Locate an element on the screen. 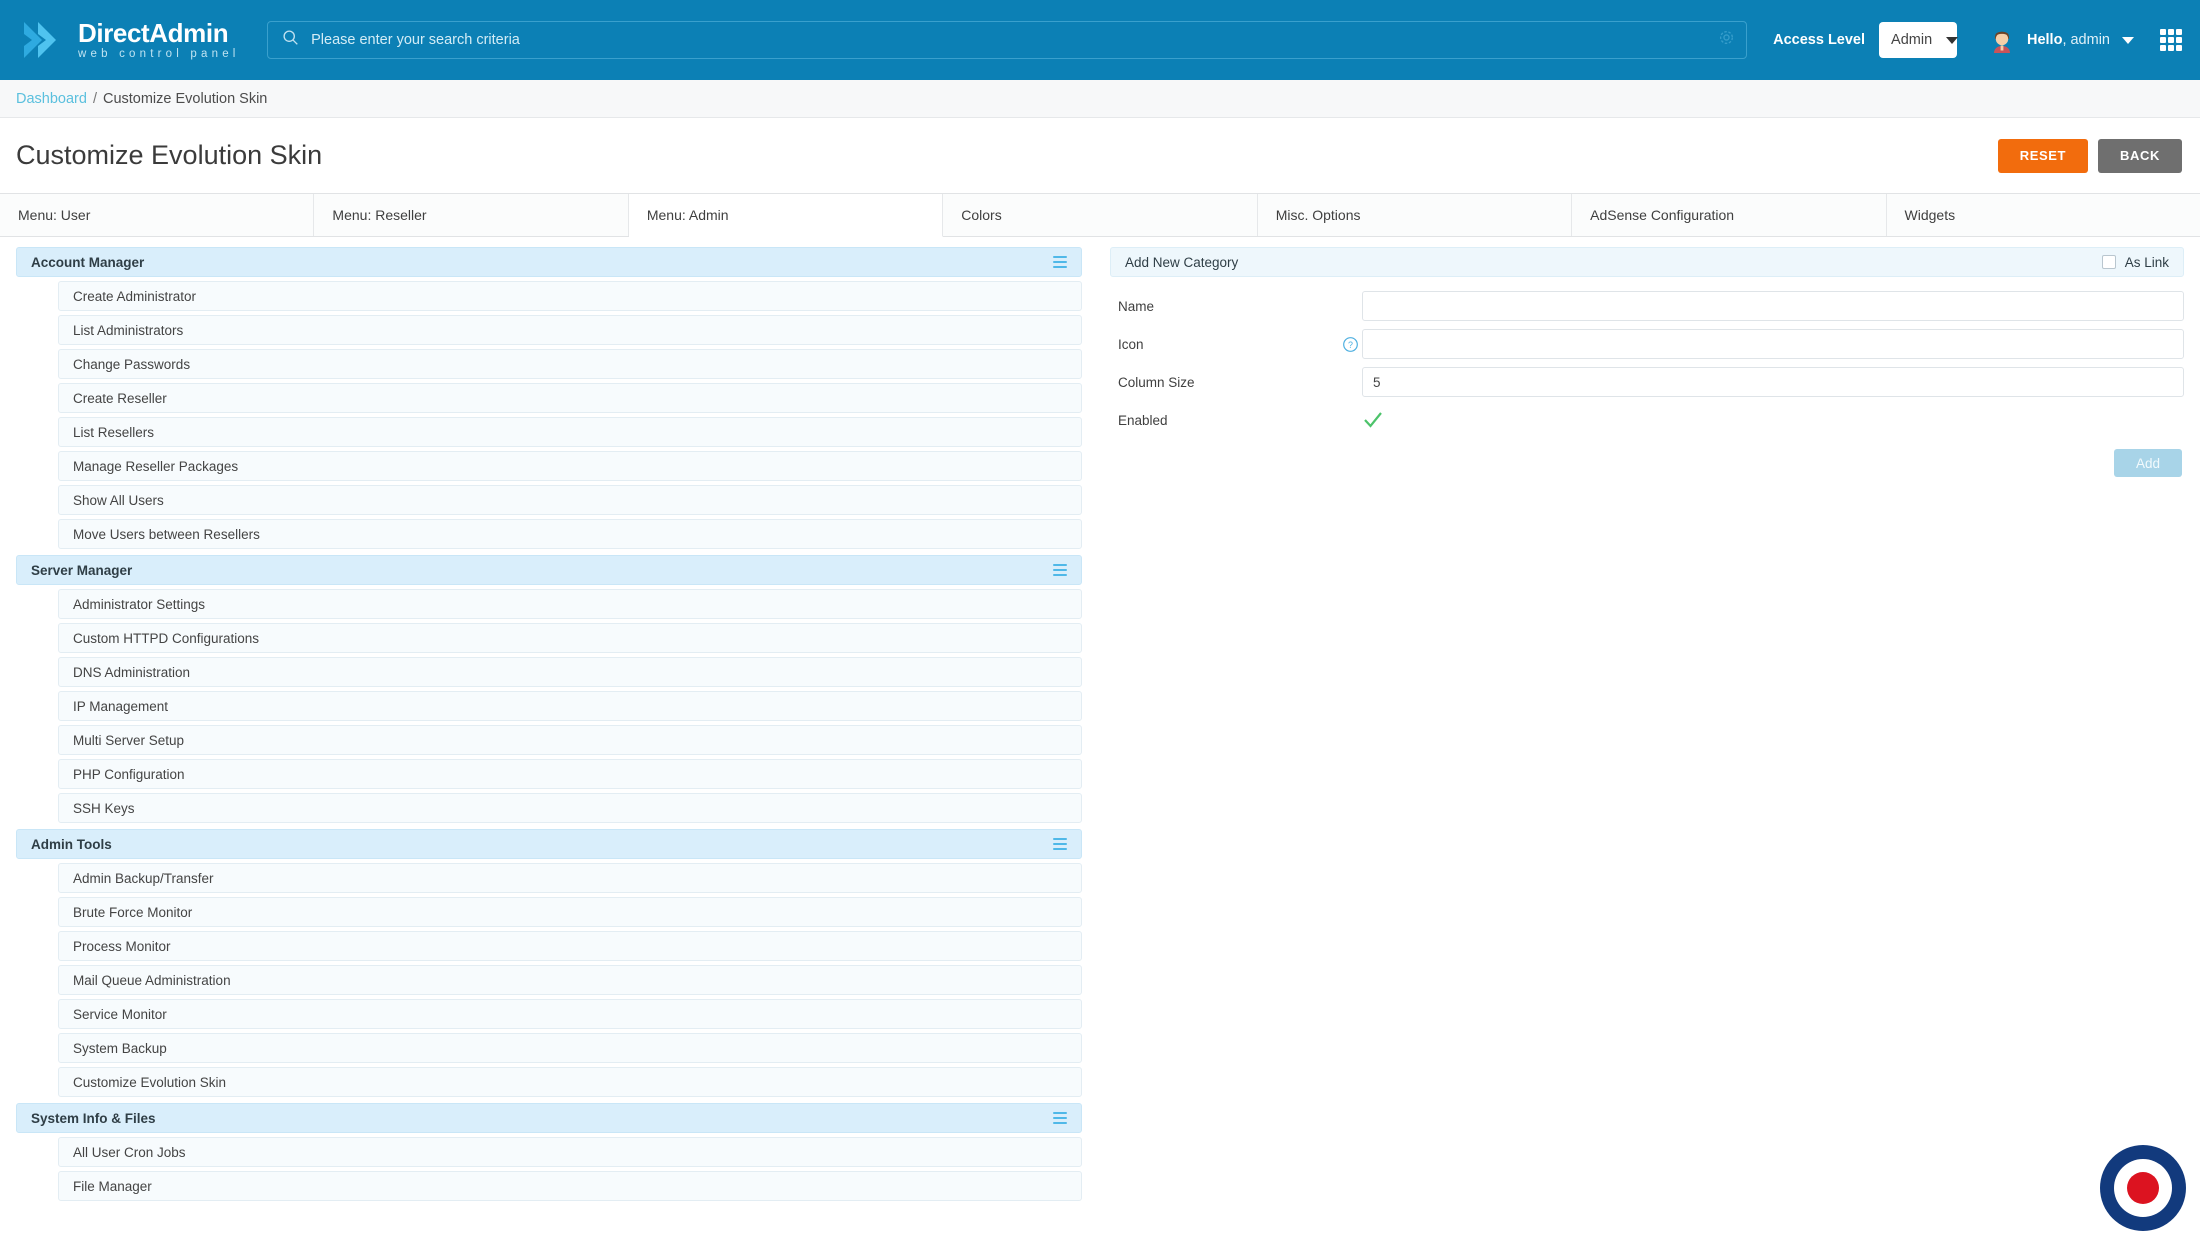 The width and height of the screenshot is (2200, 1243). logo-title: DirectAdmin is located at coordinates (153, 32).